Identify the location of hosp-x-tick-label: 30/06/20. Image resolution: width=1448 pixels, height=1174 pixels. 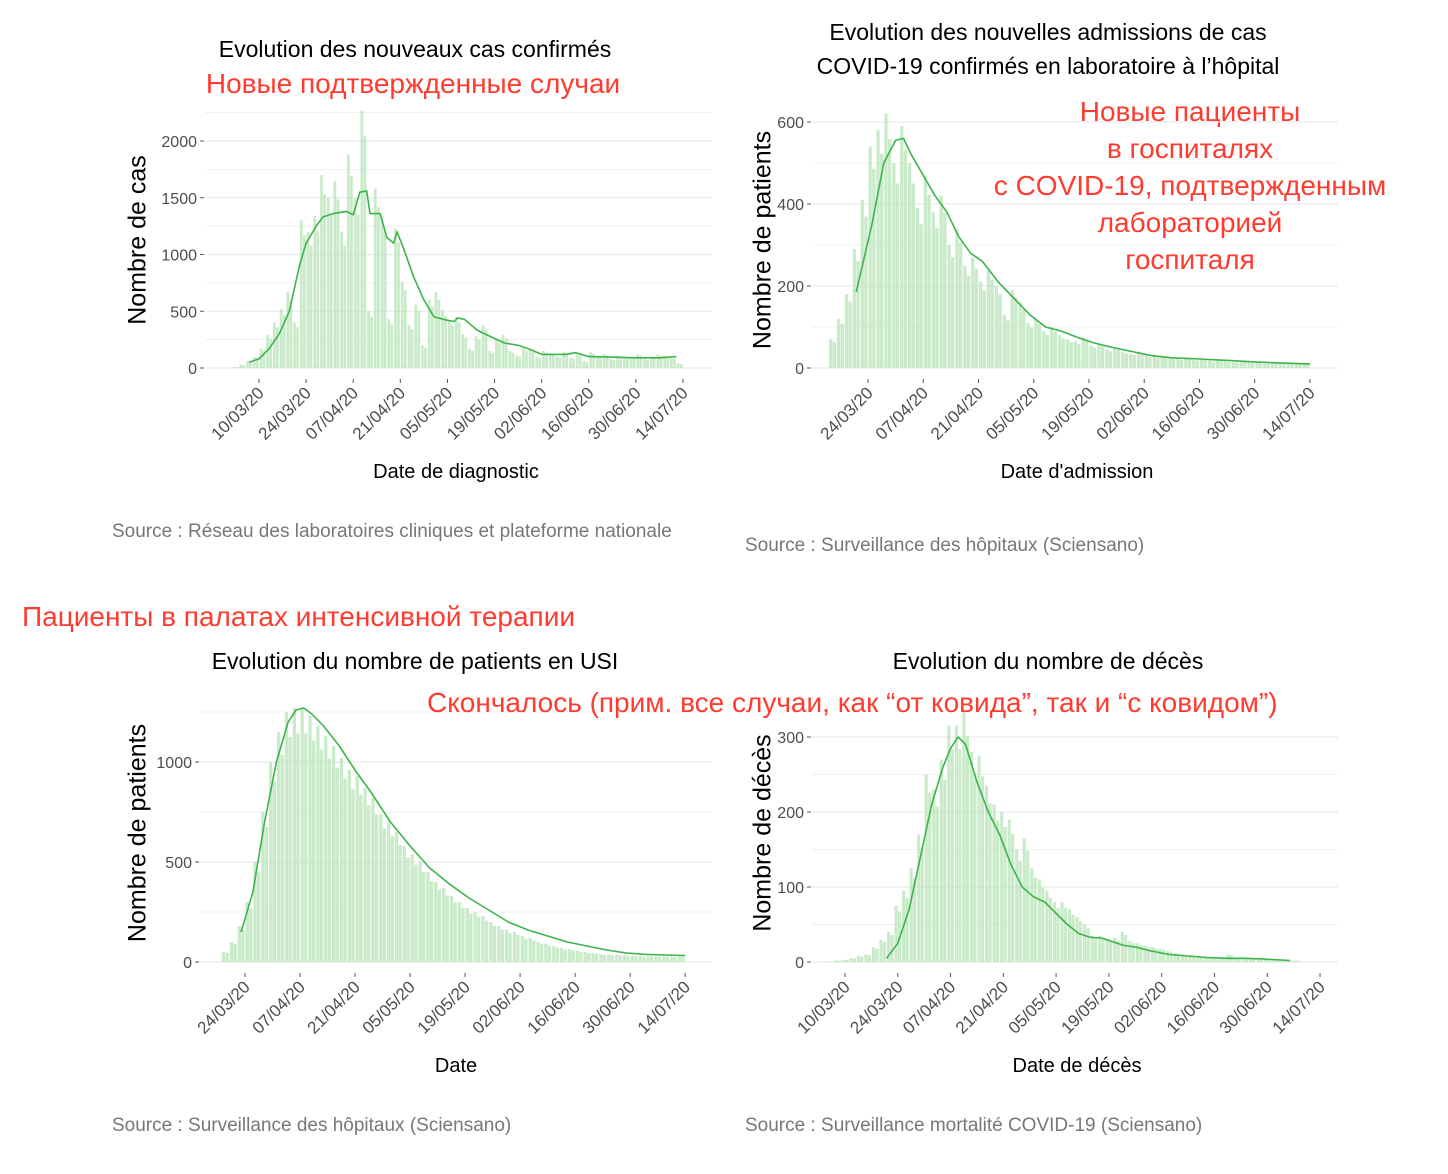
(1233, 413).